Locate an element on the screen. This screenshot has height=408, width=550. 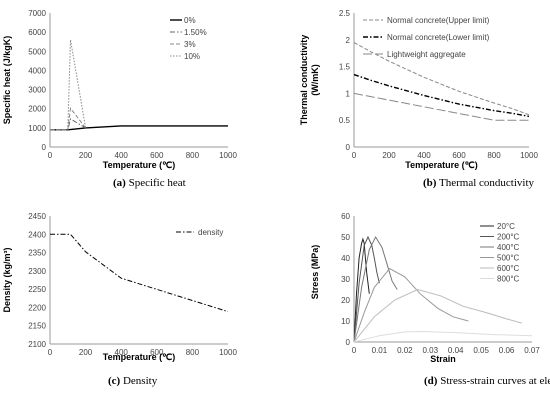
y-tick-label: 1000 is located at coordinates (37, 128).